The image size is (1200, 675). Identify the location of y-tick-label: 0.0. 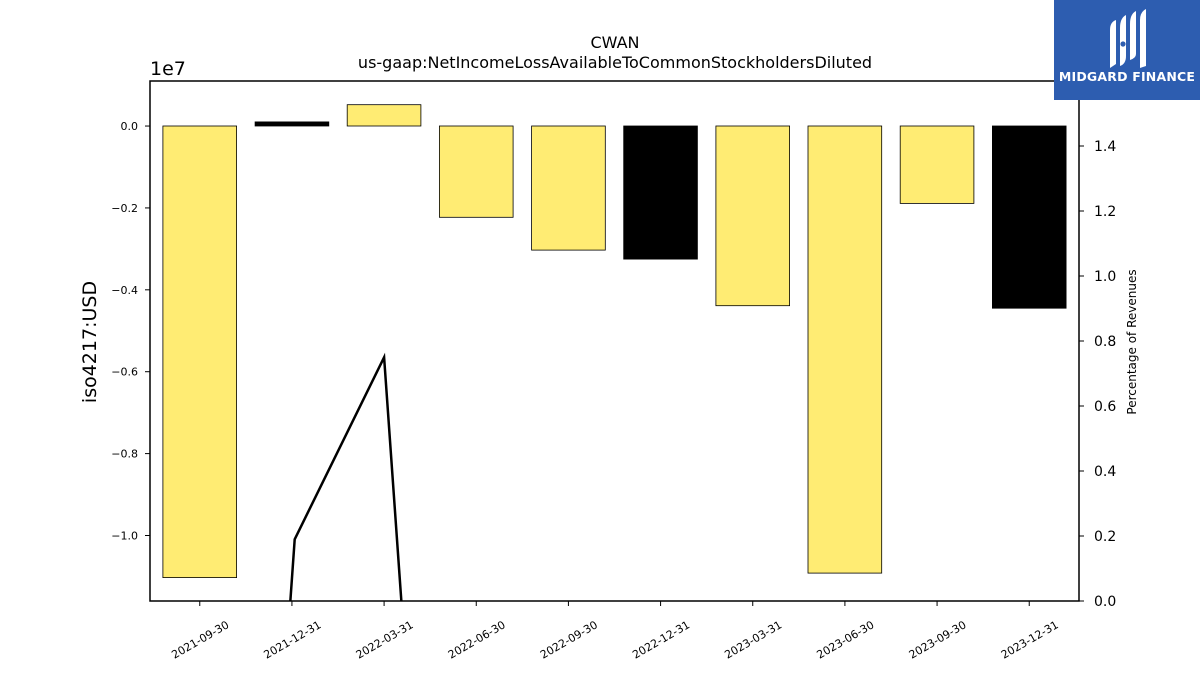
(130, 126).